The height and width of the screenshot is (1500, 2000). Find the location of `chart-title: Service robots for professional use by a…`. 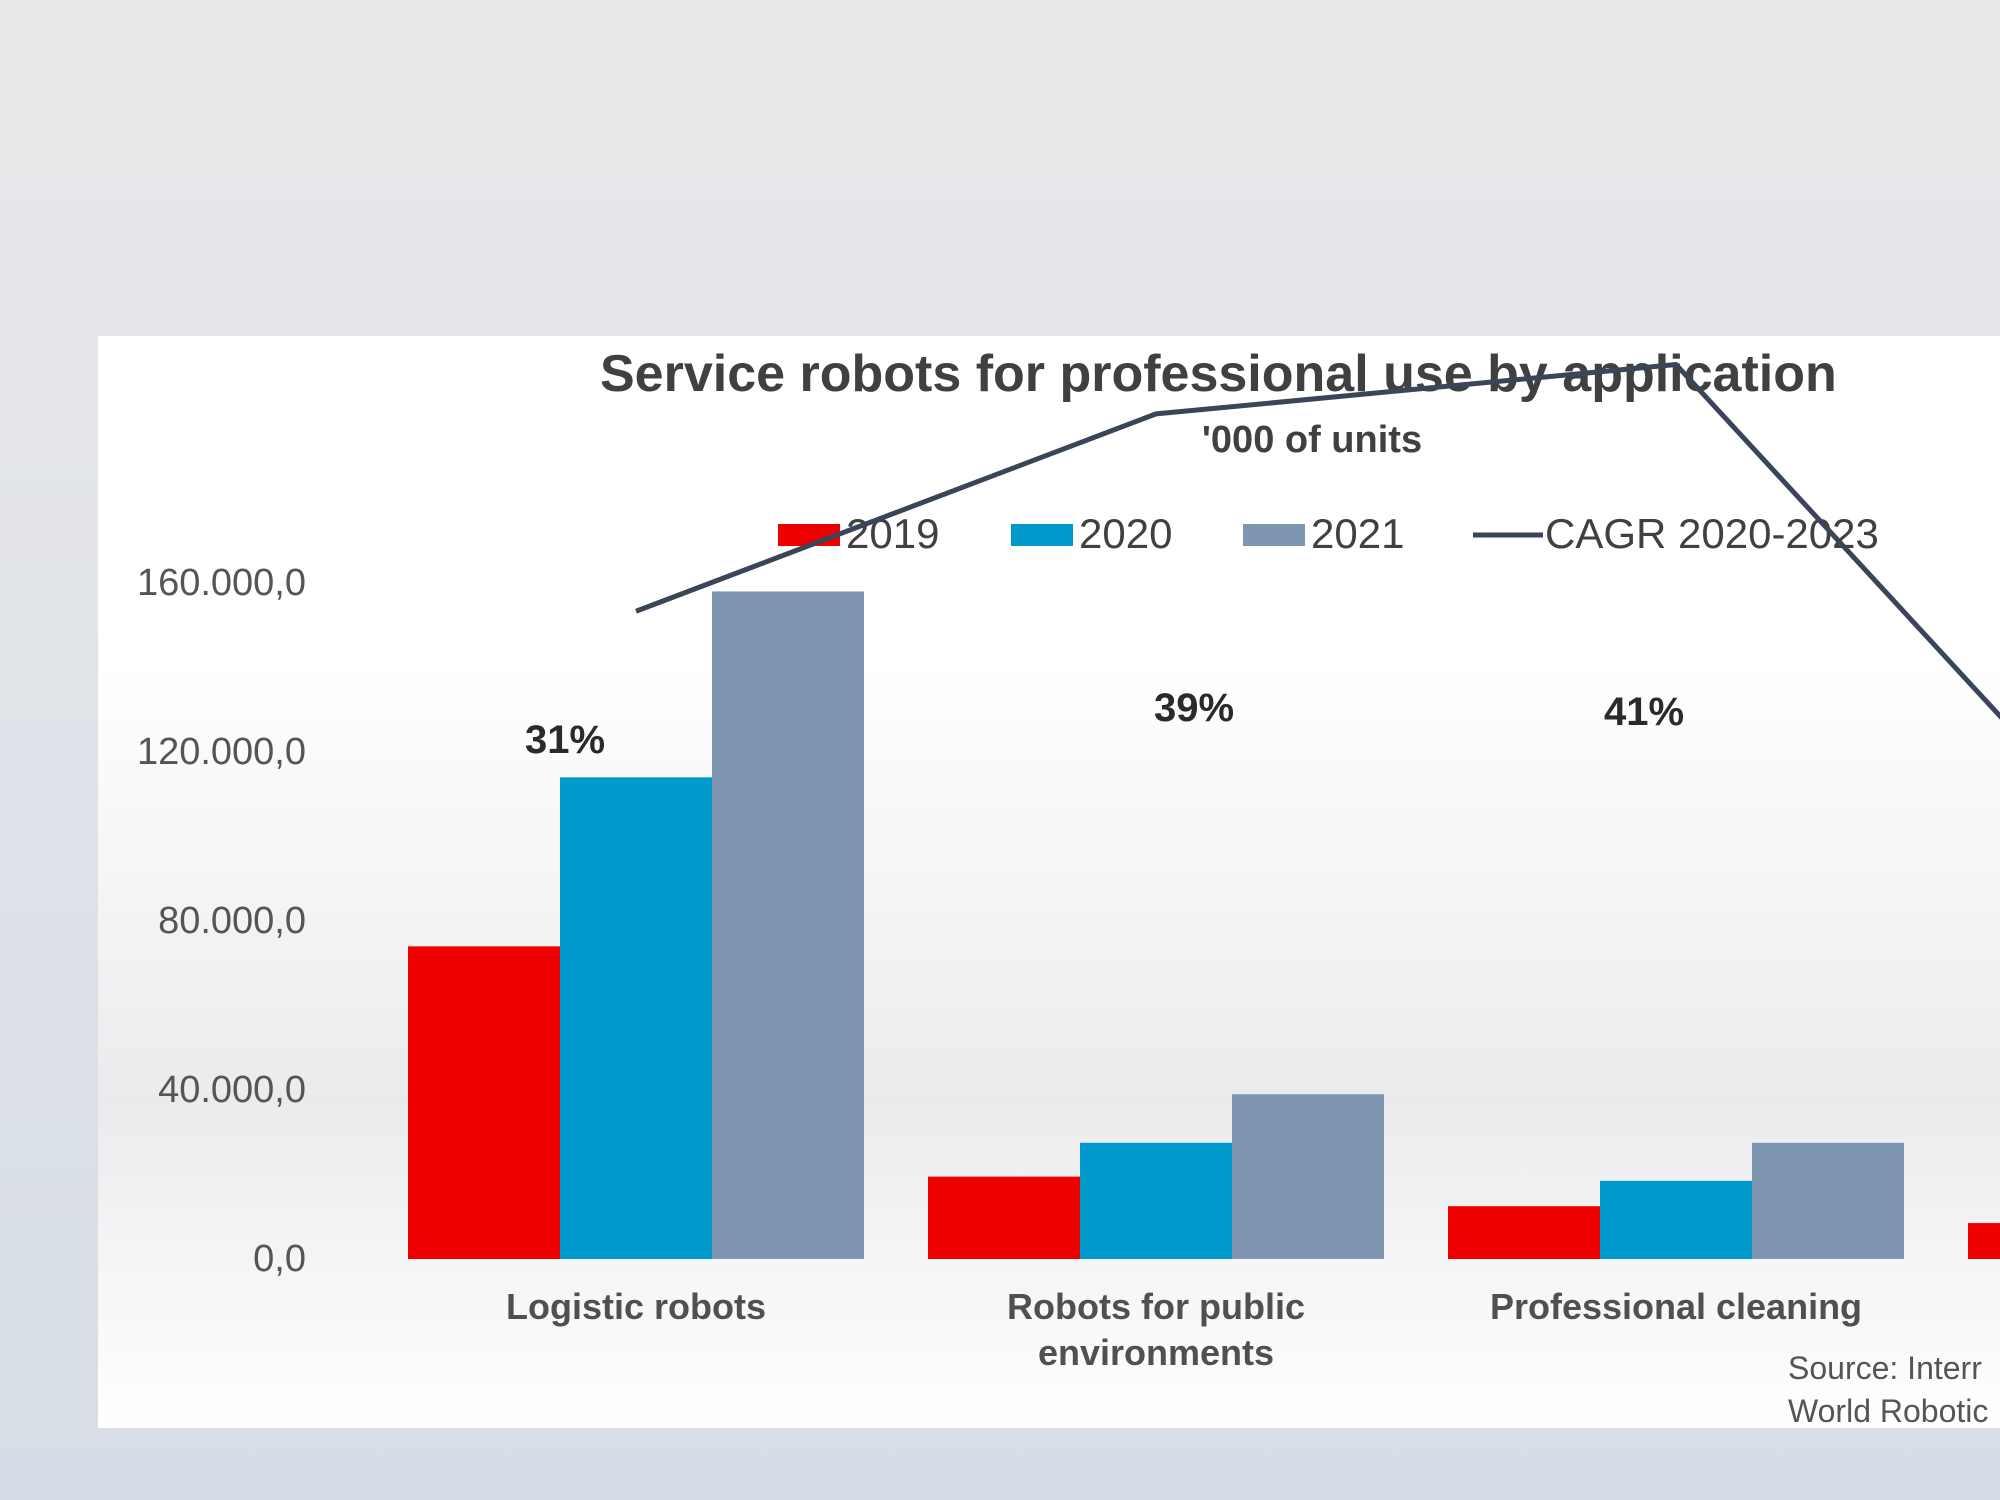

chart-title: Service robots for professional use by a… is located at coordinates (1218, 374).